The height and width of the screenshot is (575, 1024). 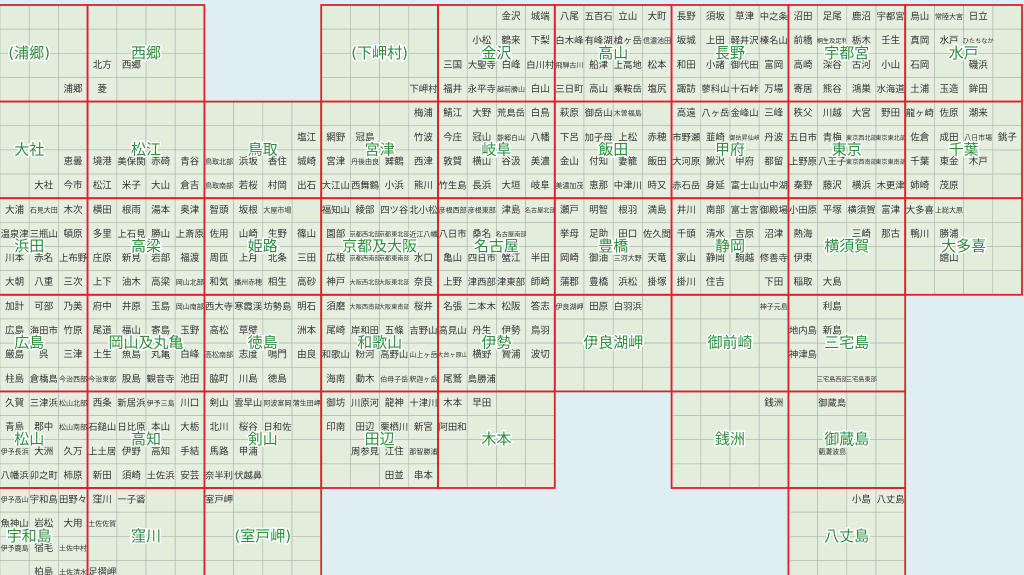 I want to click on cell-label: 井川, so click(x=686, y=210).